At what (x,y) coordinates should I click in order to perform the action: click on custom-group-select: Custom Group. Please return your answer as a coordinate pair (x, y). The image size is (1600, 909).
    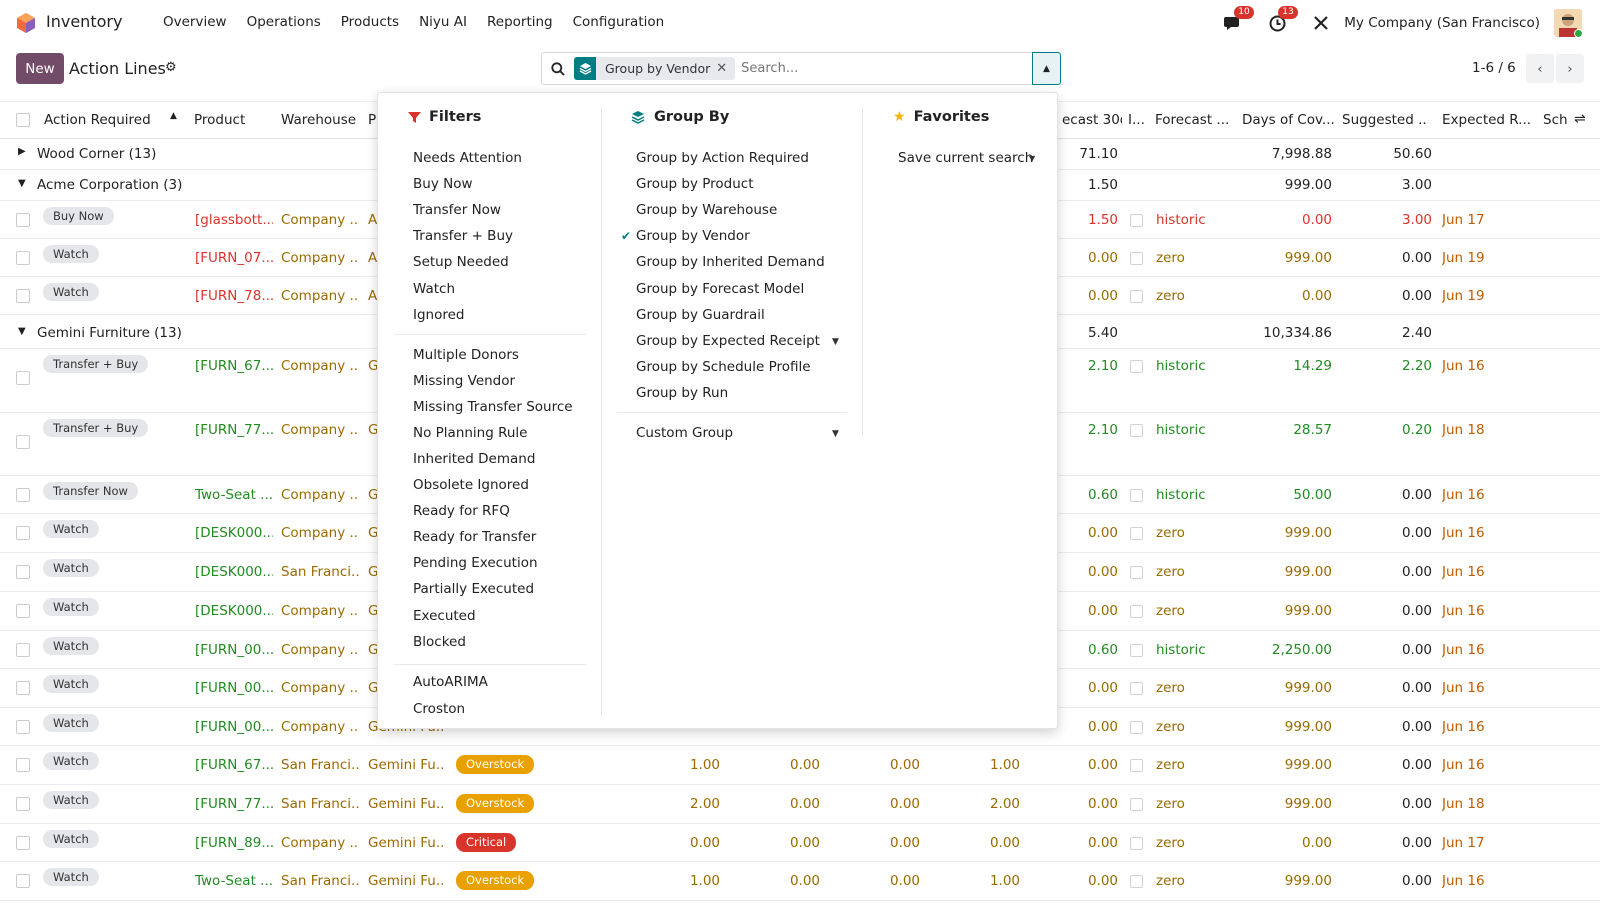
    Looking at the image, I should click on (685, 433).